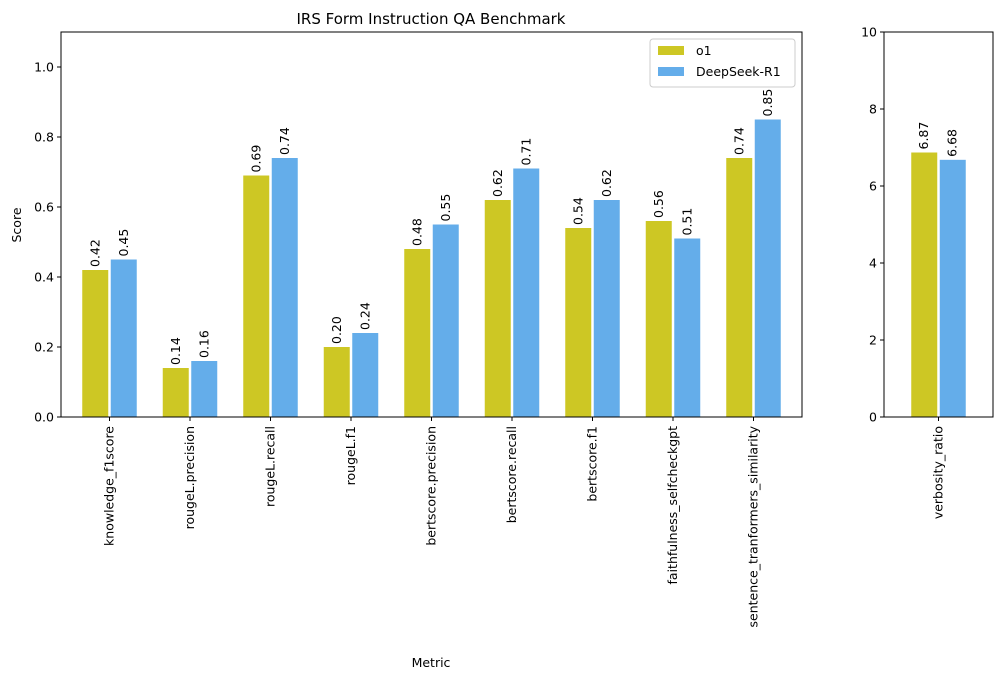 The height and width of the screenshot is (680, 1001). I want to click on bar-o1-bertscore-precision, so click(417, 333).